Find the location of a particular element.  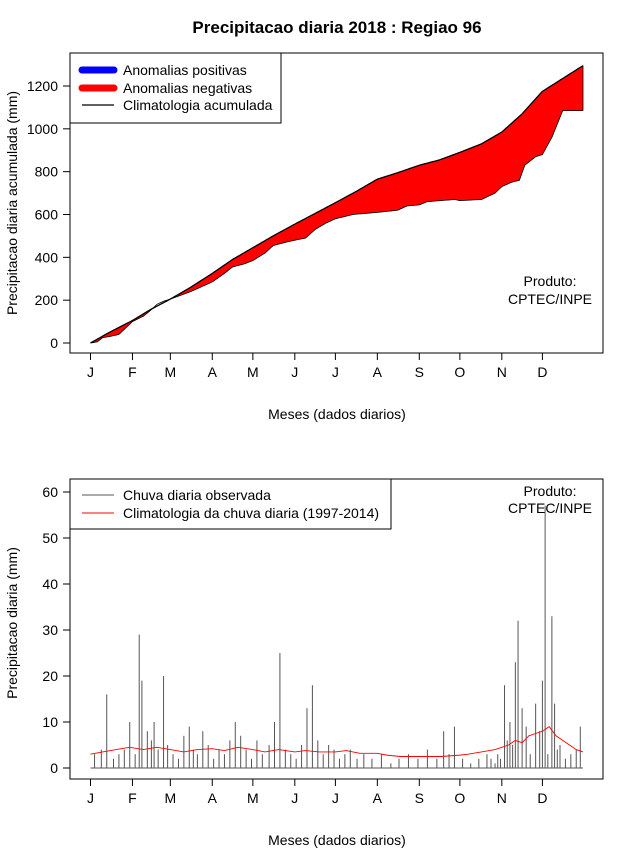

legend-label-climatology: Climatologia acumulada is located at coordinates (198, 105).